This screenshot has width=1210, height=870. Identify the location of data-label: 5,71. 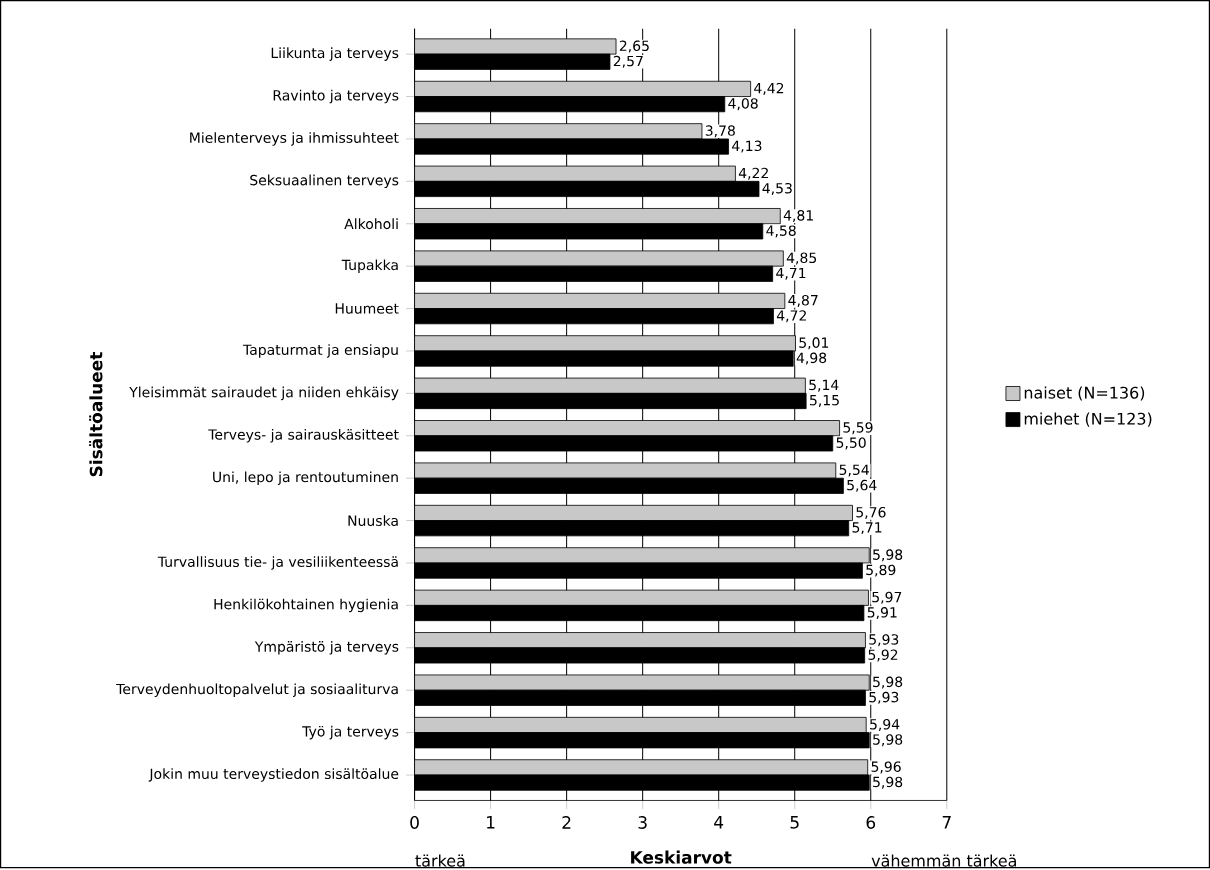
(867, 528).